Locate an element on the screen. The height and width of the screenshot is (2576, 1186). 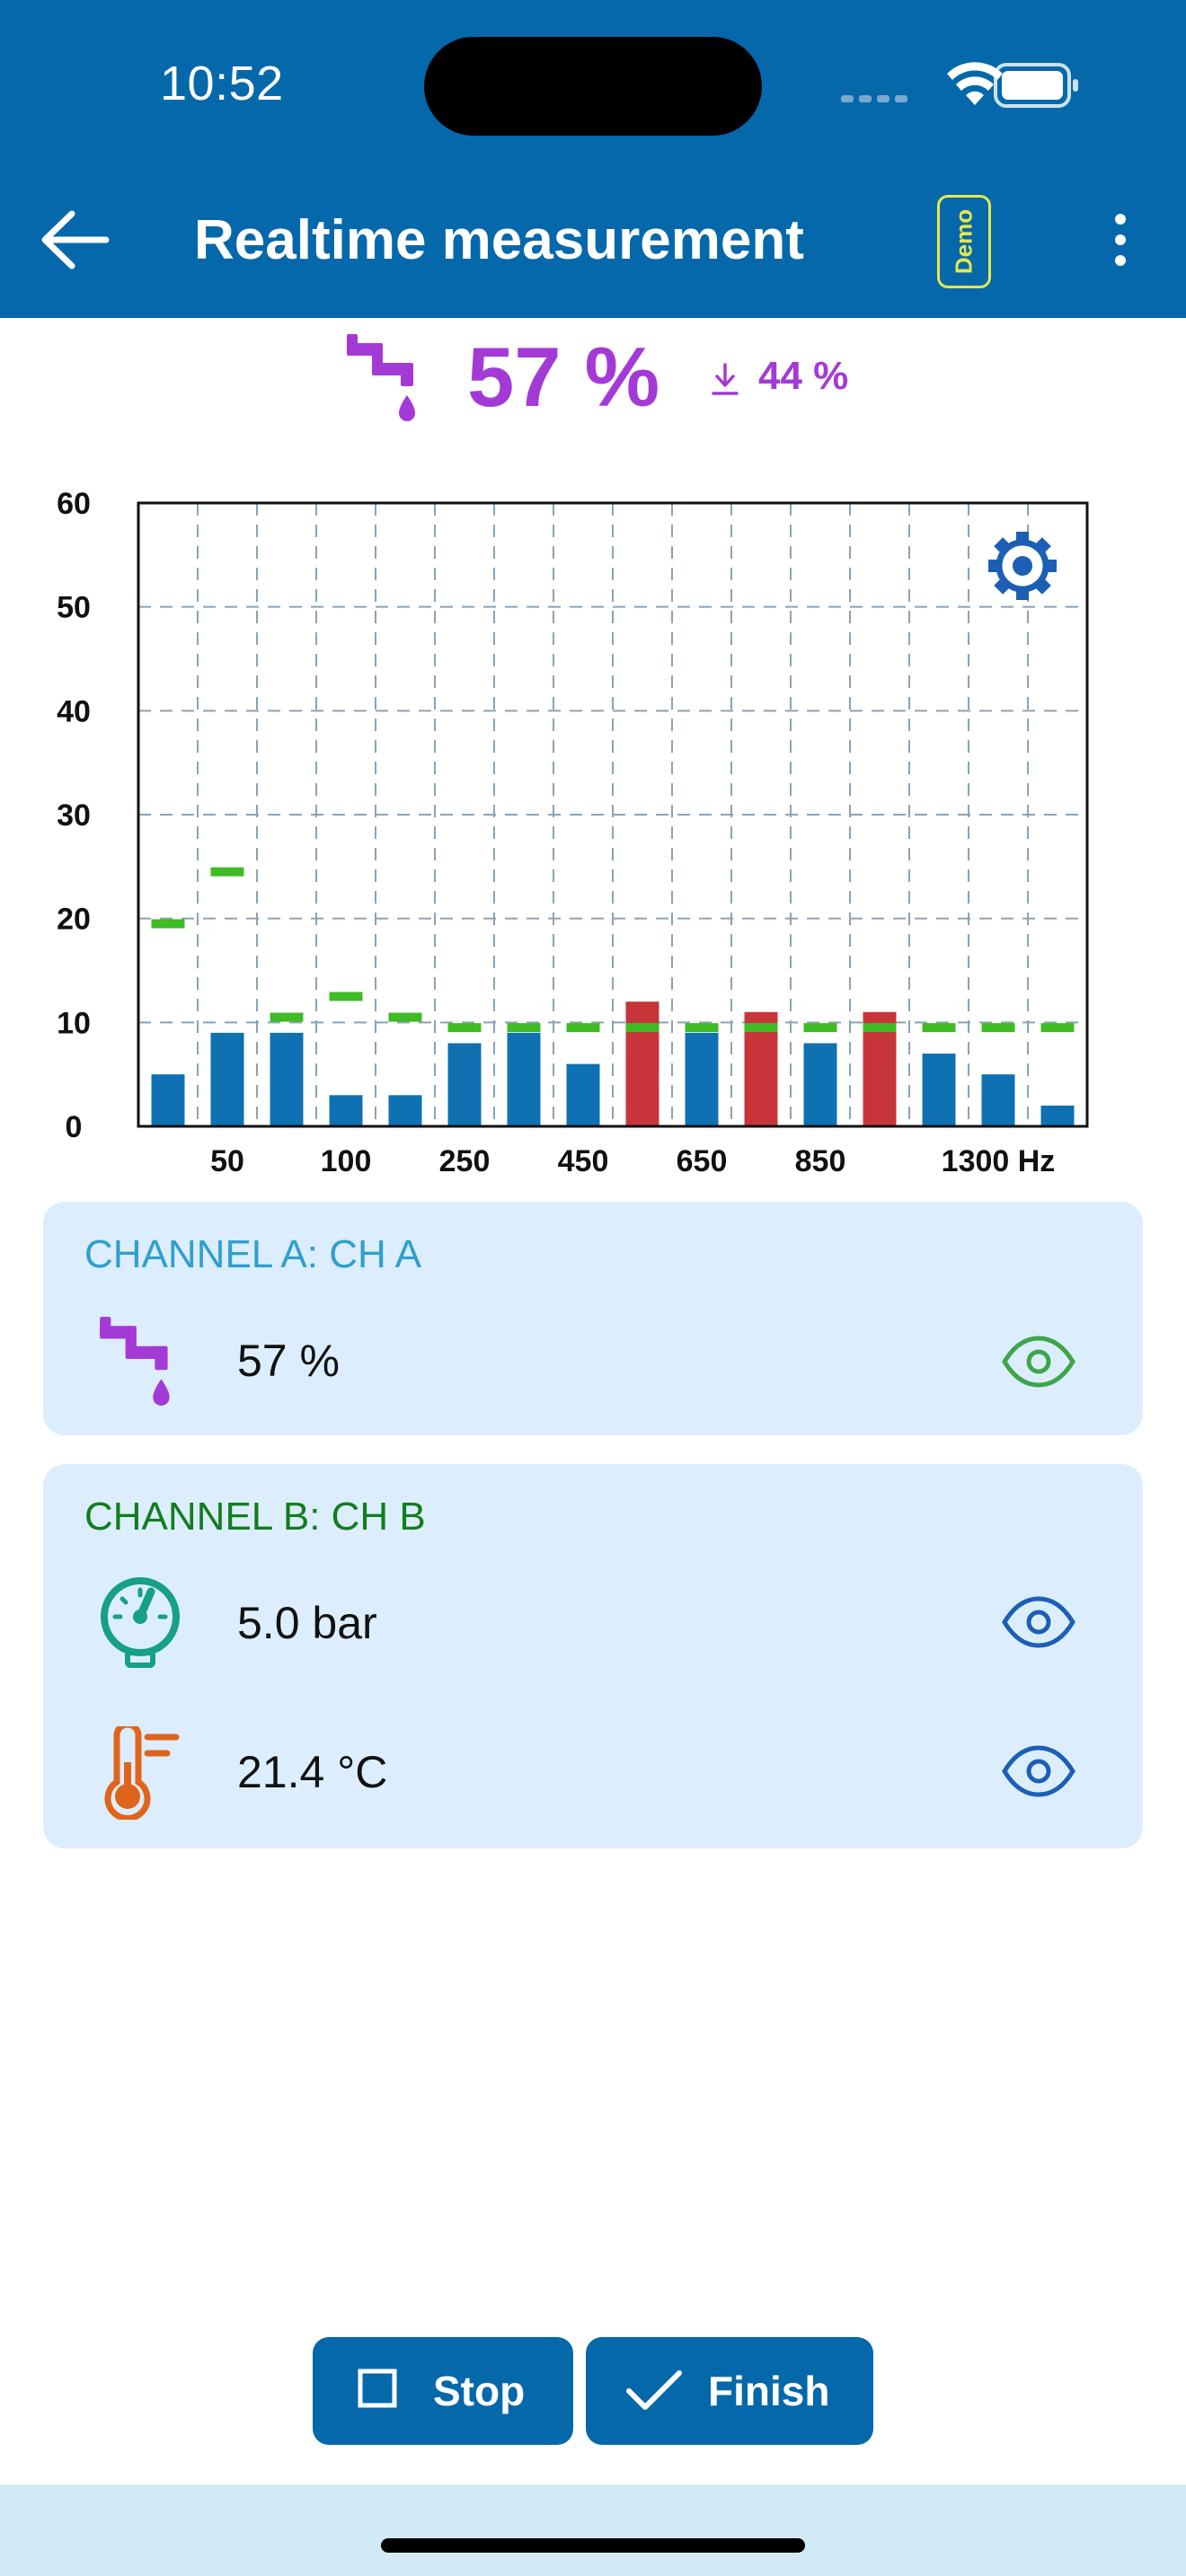
chart-y-tick-label: 10 is located at coordinates (74, 1023).